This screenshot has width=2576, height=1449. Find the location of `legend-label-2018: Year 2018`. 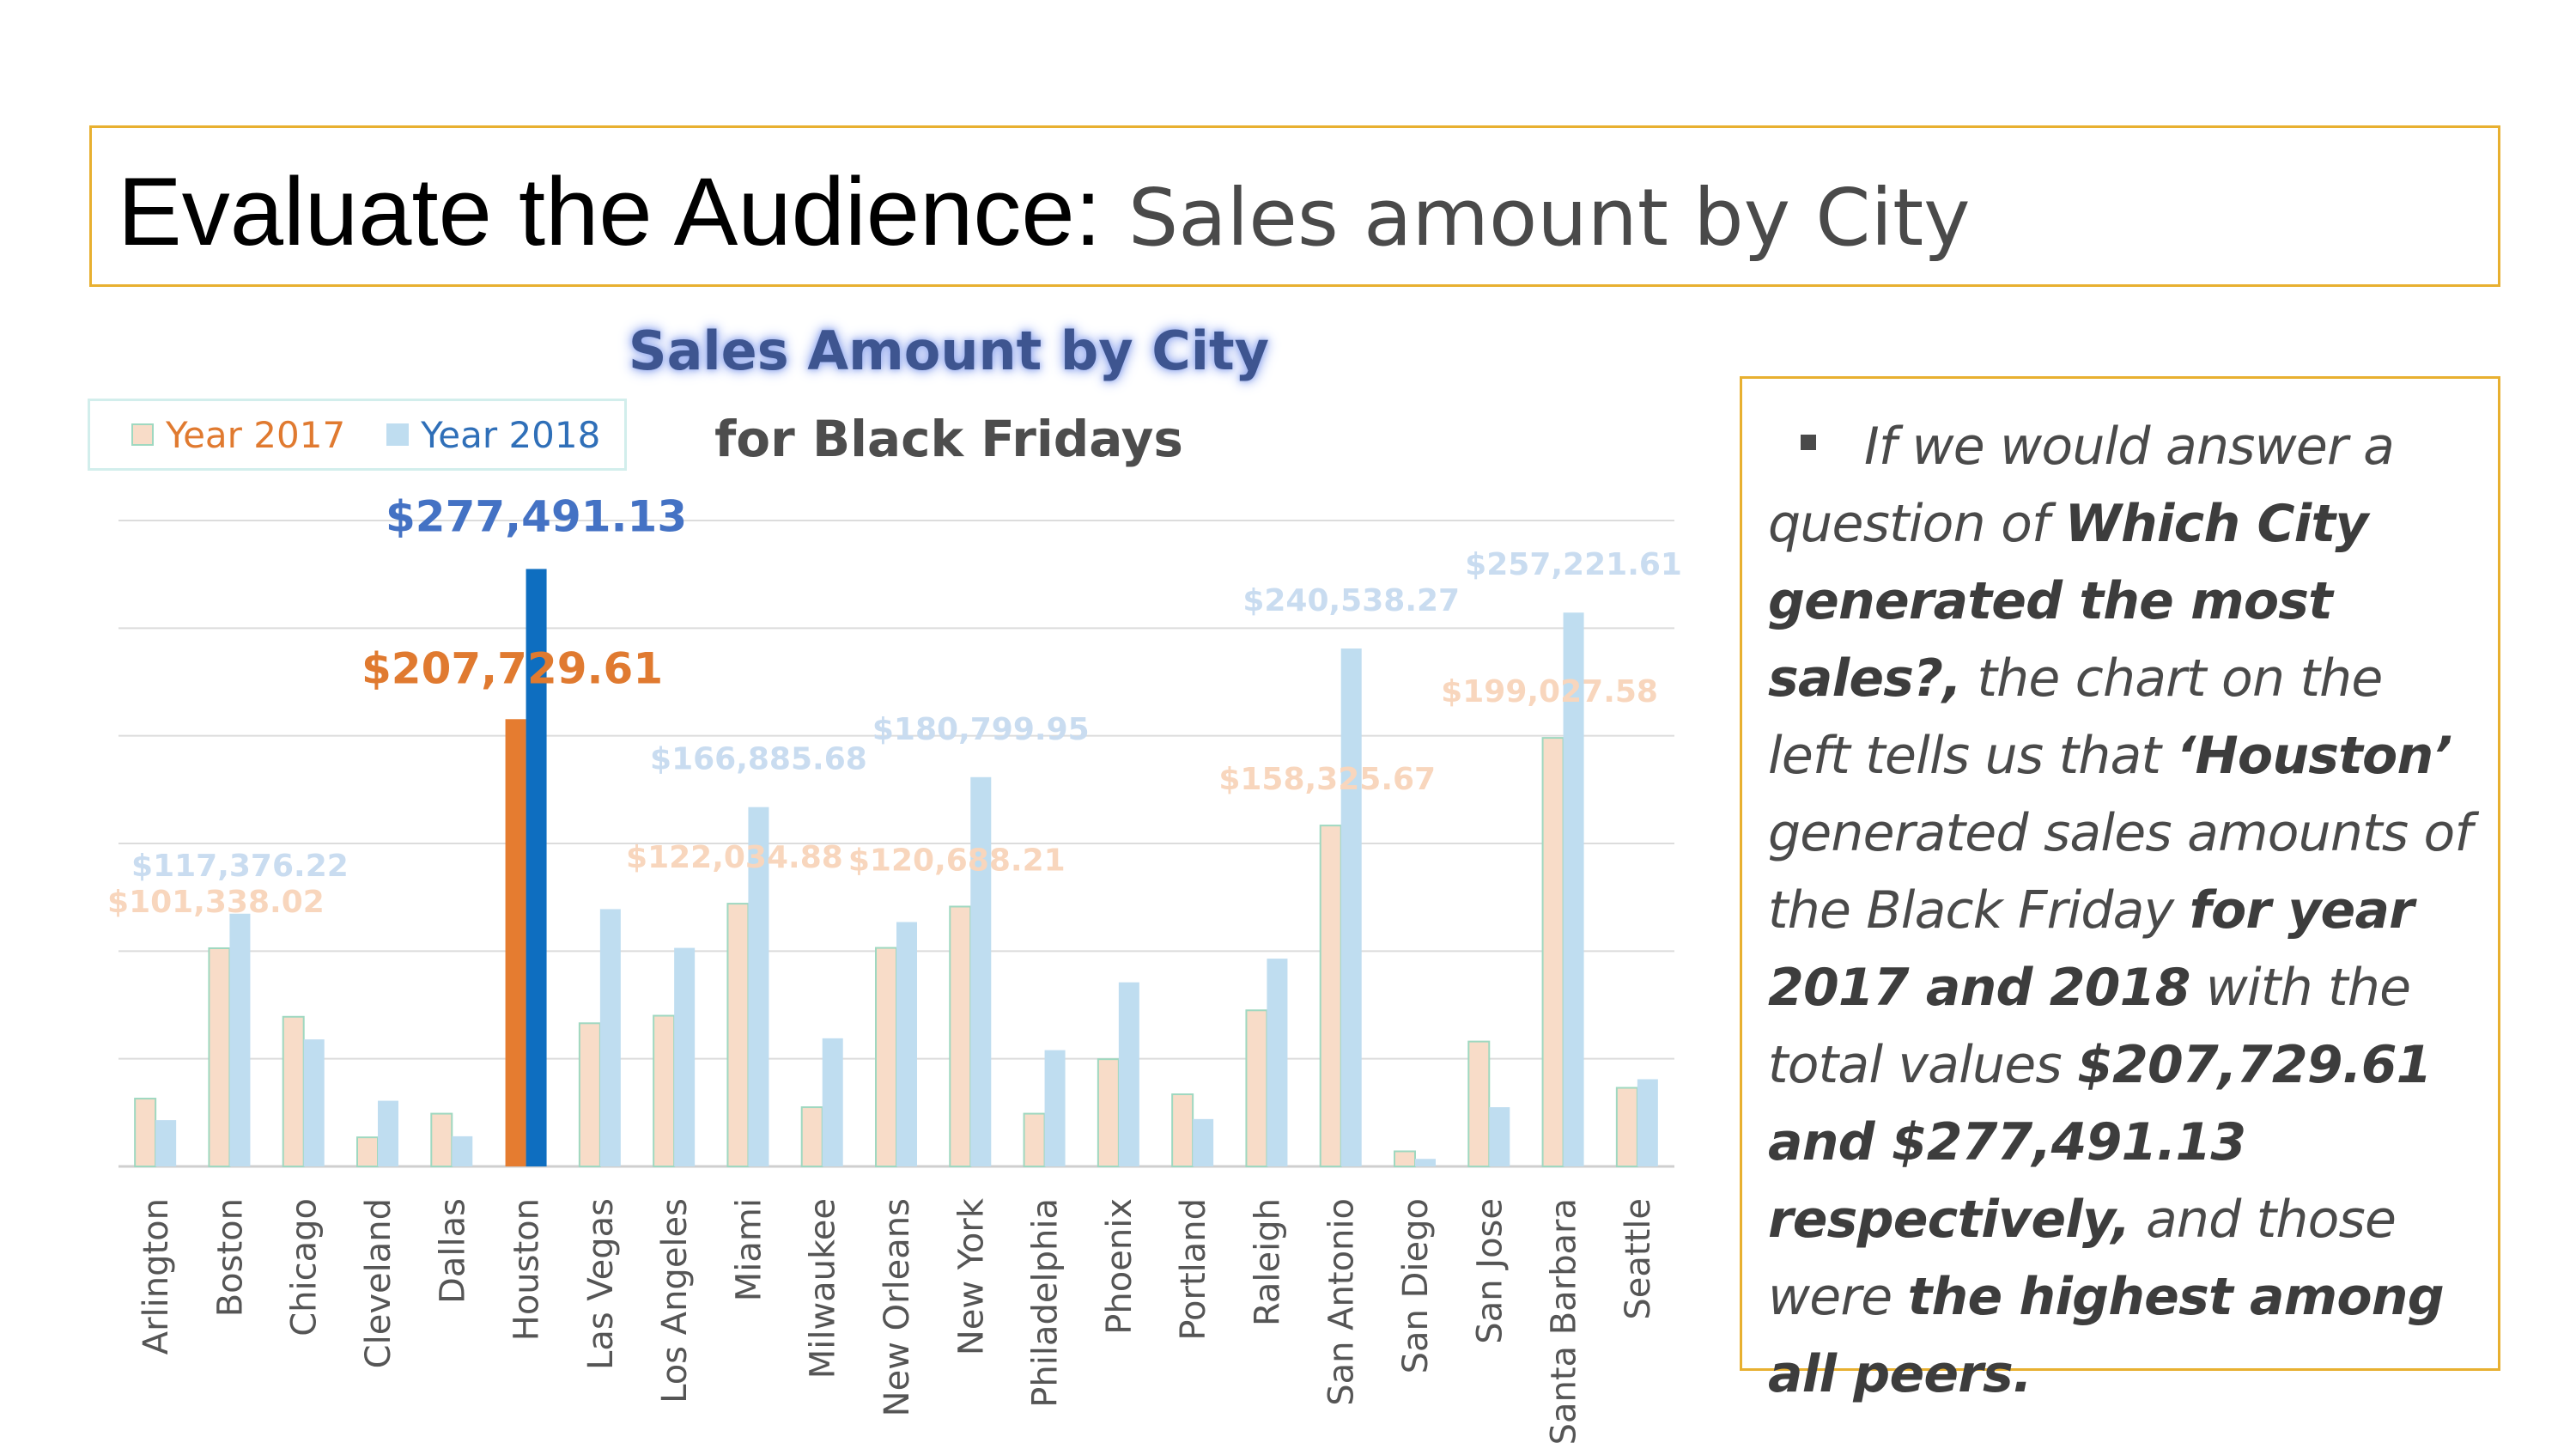

legend-label-2018: Year 2018 is located at coordinates (511, 434).